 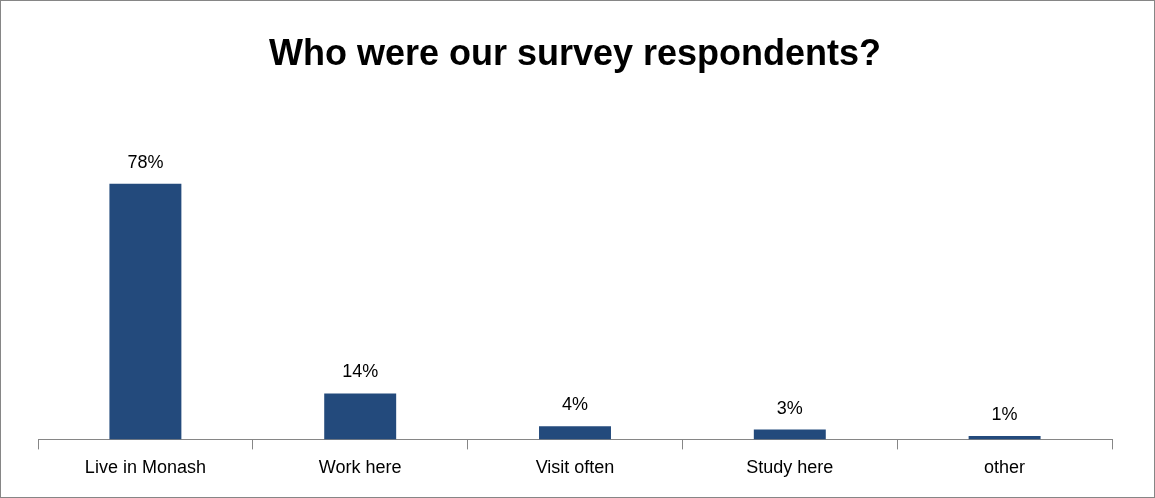 I want to click on data-label: 3%, so click(x=789, y=407).